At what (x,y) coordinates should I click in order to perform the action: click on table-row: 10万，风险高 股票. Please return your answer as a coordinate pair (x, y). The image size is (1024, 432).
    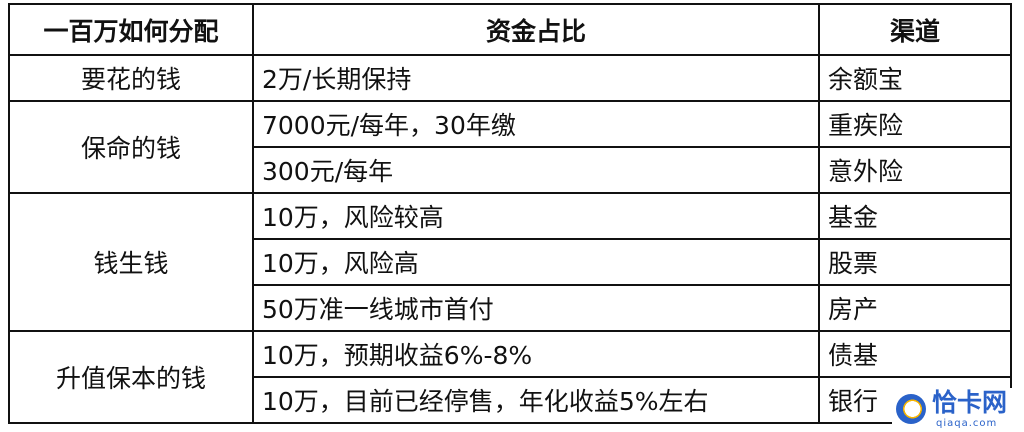
    Looking at the image, I should click on (510, 262).